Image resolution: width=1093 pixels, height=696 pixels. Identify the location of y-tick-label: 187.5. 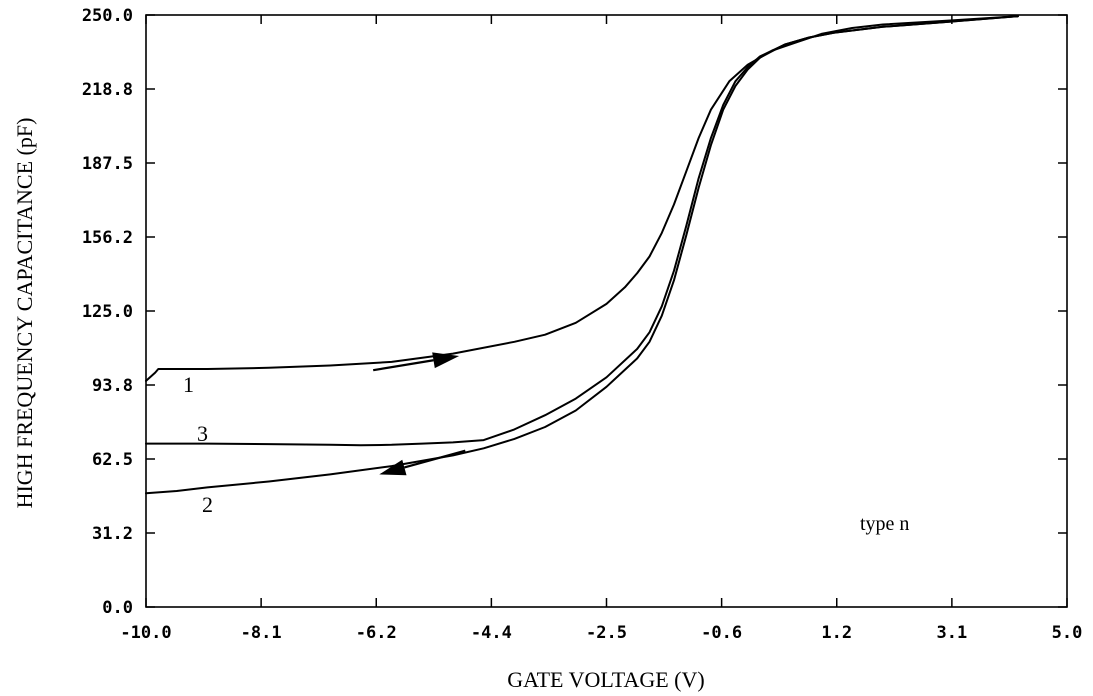
(107, 164).